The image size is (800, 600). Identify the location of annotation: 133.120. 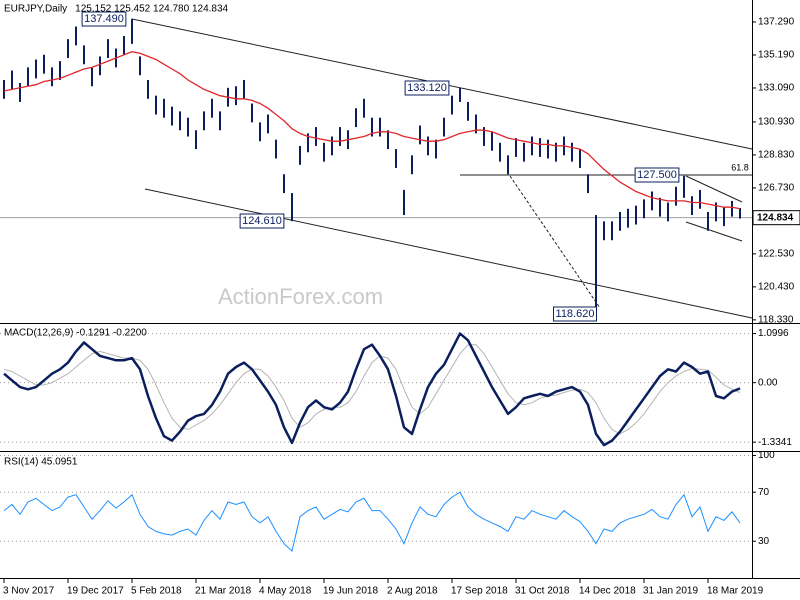
(427, 88).